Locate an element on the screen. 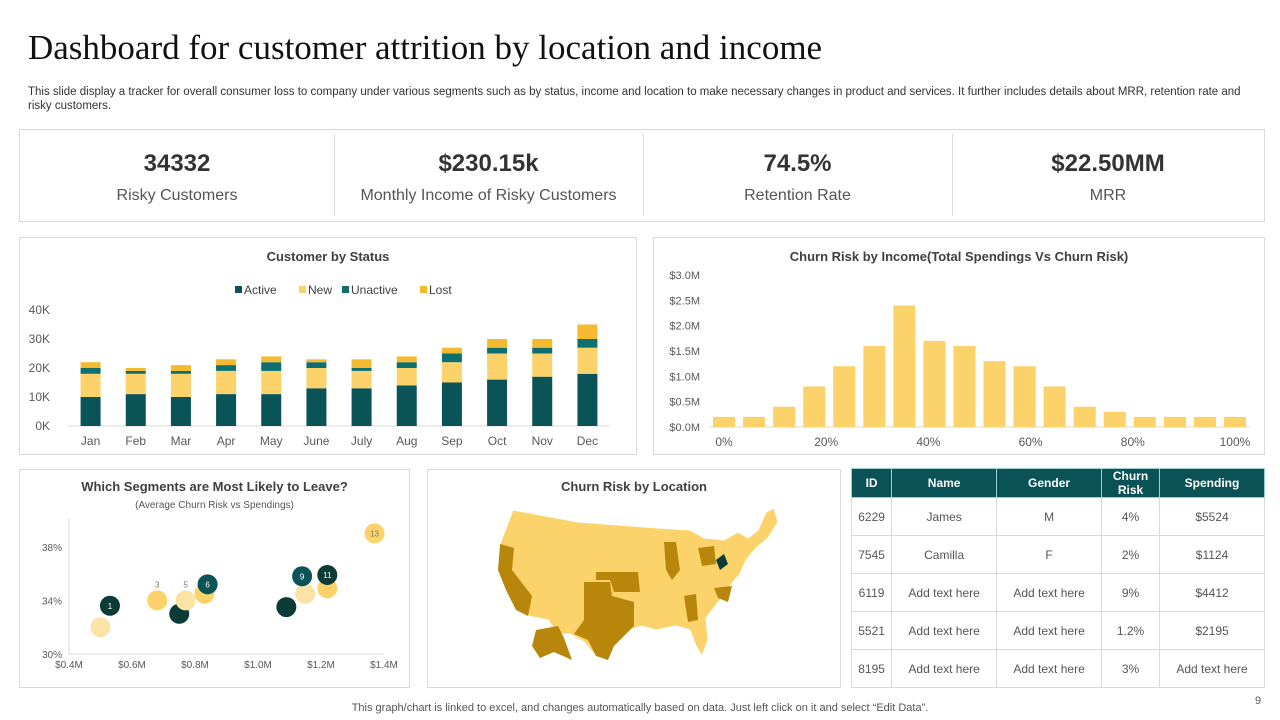 Image resolution: width=1280 pixels, height=720 pixels. kpi-value: $22.50MM is located at coordinates (1108, 163).